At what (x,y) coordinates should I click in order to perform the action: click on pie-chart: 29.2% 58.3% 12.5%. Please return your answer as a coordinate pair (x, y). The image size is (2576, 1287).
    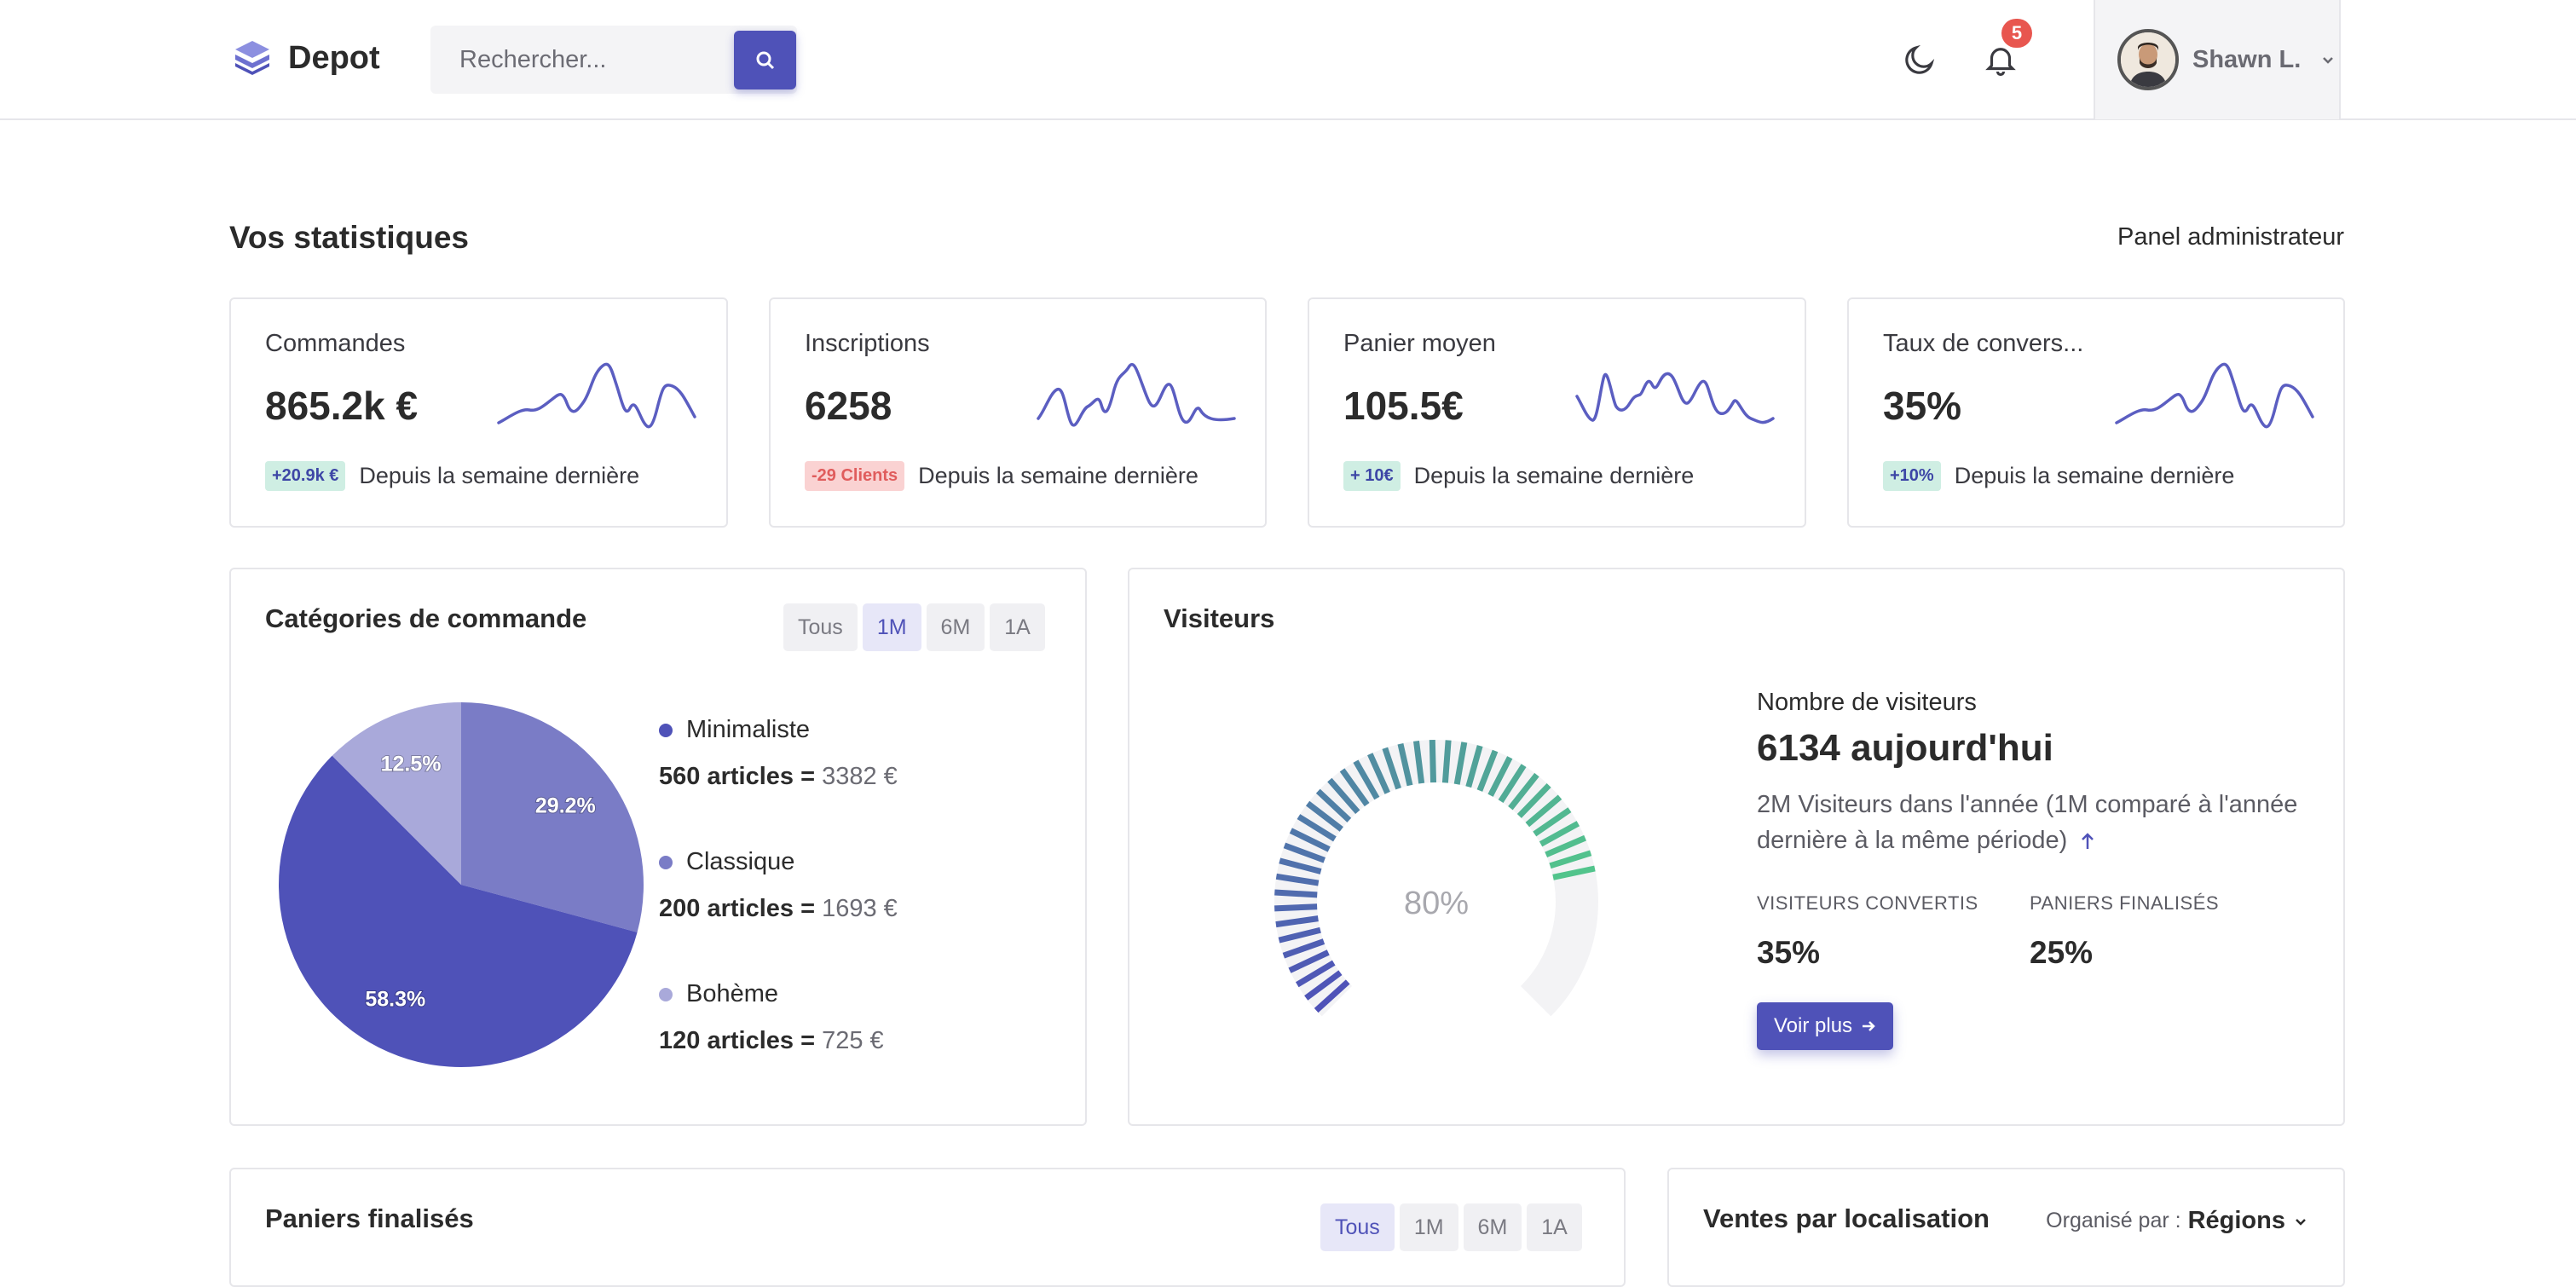
    Looking at the image, I should click on (461, 885).